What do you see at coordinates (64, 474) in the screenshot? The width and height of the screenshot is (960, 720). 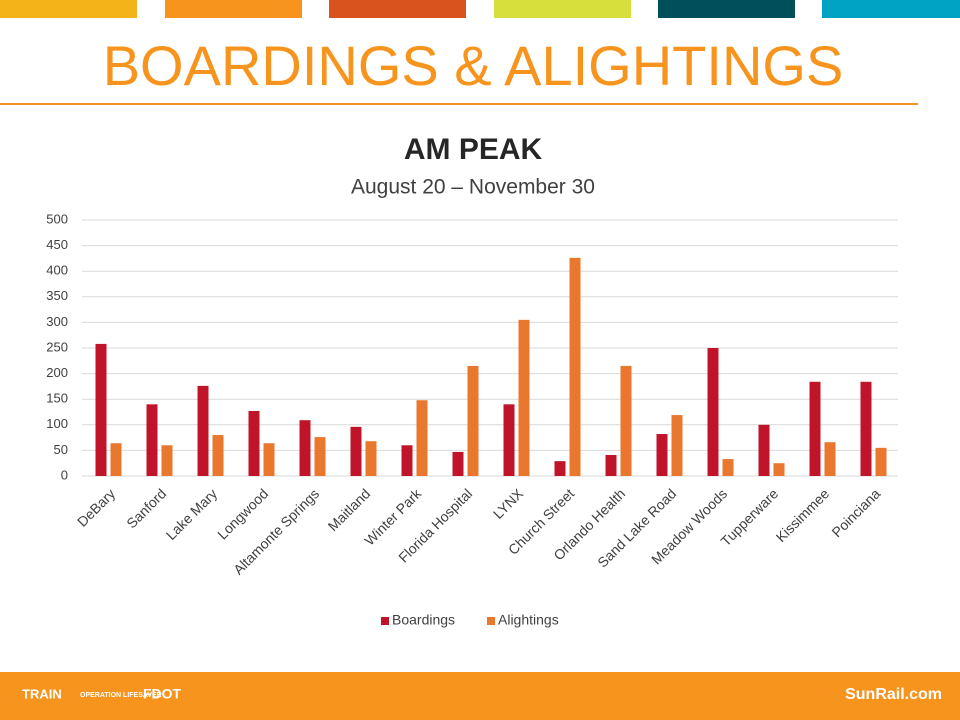 I see `y-tick-label: 0` at bounding box center [64, 474].